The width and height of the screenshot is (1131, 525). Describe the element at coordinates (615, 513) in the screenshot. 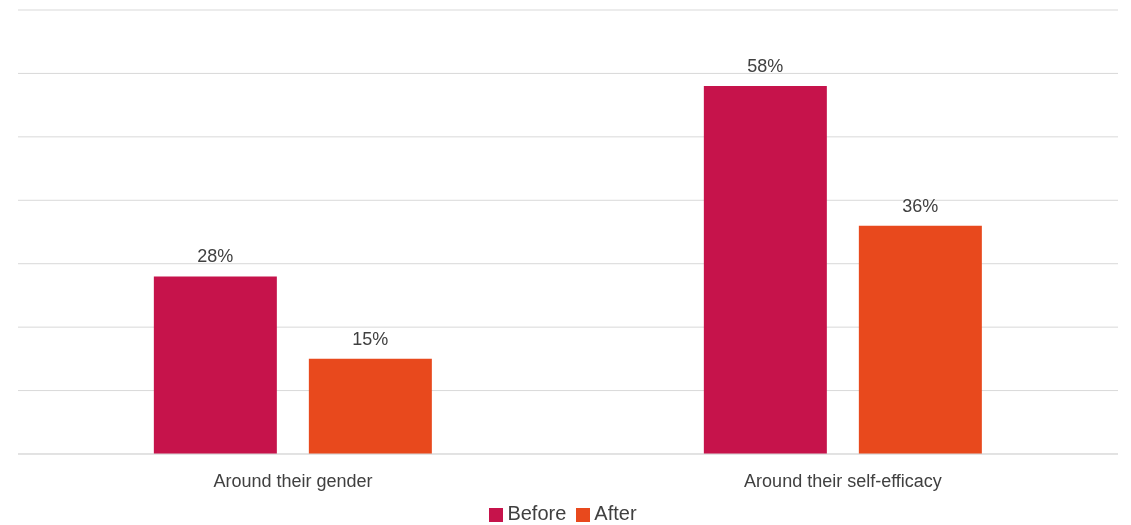

I see `legend-label: After` at that location.